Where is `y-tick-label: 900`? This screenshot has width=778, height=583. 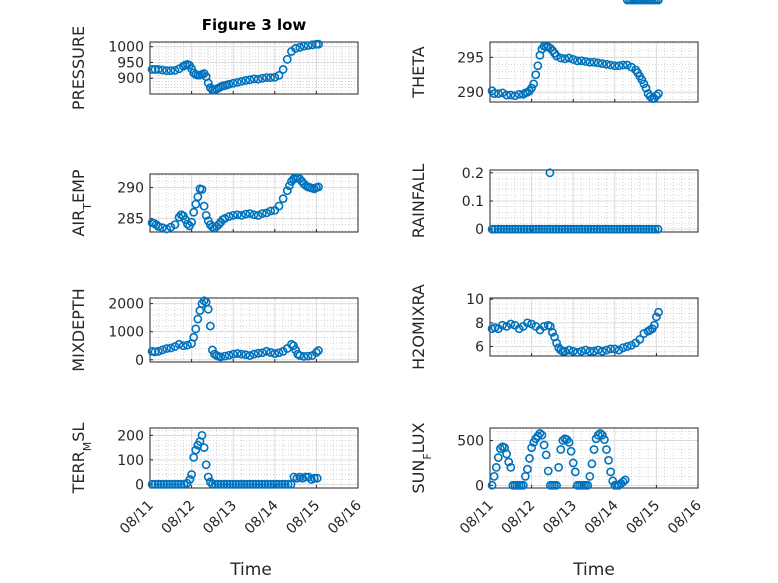 y-tick-label: 900 is located at coordinates (130, 79).